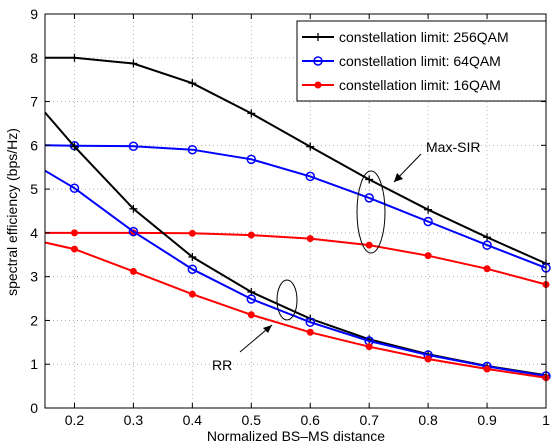  What do you see at coordinates (453, 147) in the screenshot?
I see `max-sir-label: Max-SIR` at bounding box center [453, 147].